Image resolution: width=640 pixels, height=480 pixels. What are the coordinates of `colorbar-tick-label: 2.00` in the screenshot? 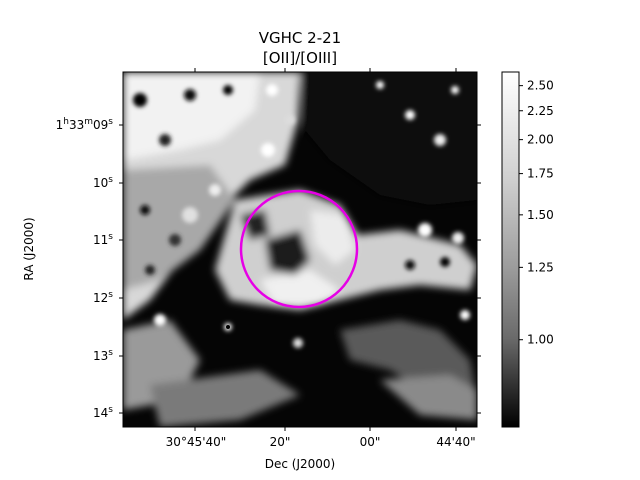 It's located at (540, 140).